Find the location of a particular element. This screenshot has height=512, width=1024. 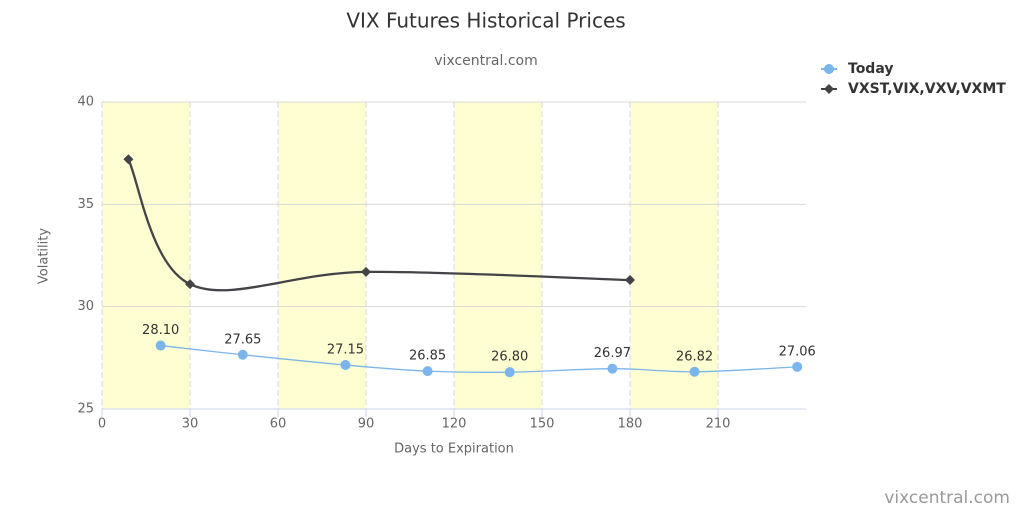

x-tick-label: 180 is located at coordinates (630, 424).